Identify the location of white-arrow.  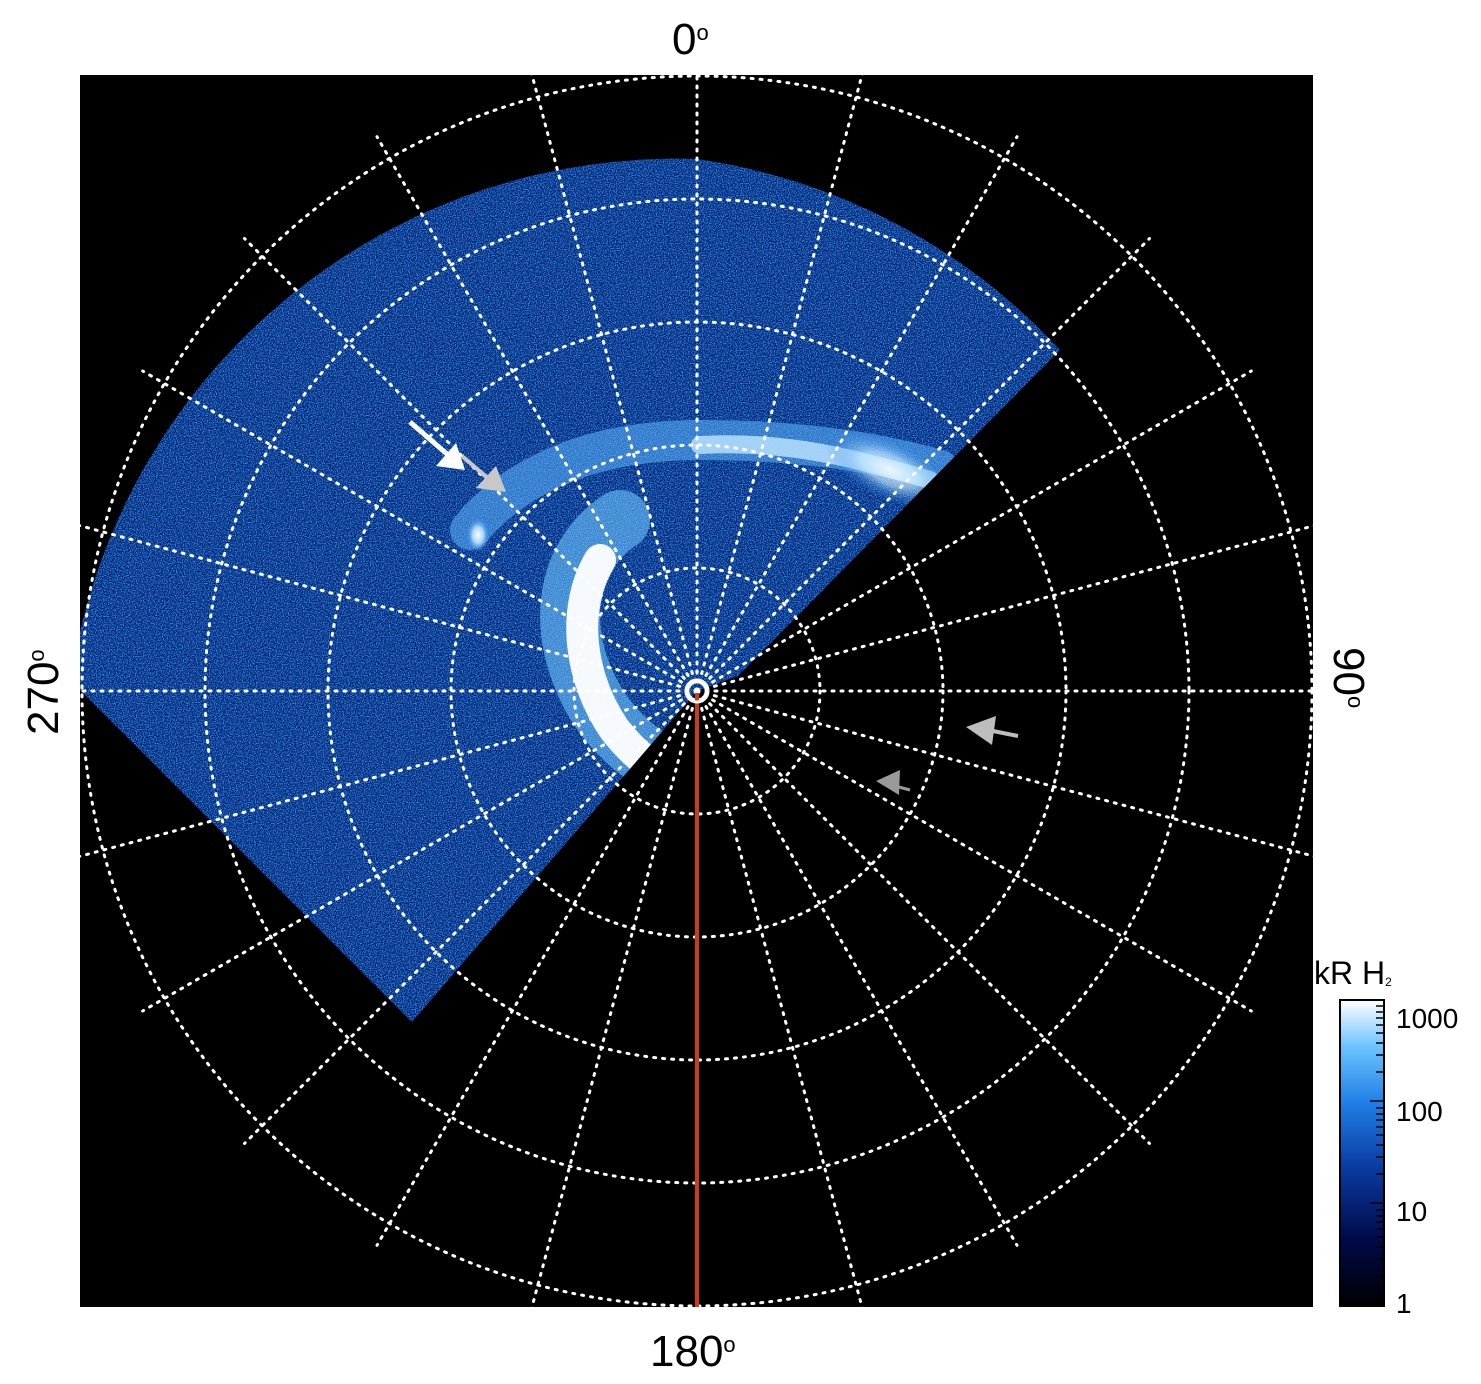
(436, 445).